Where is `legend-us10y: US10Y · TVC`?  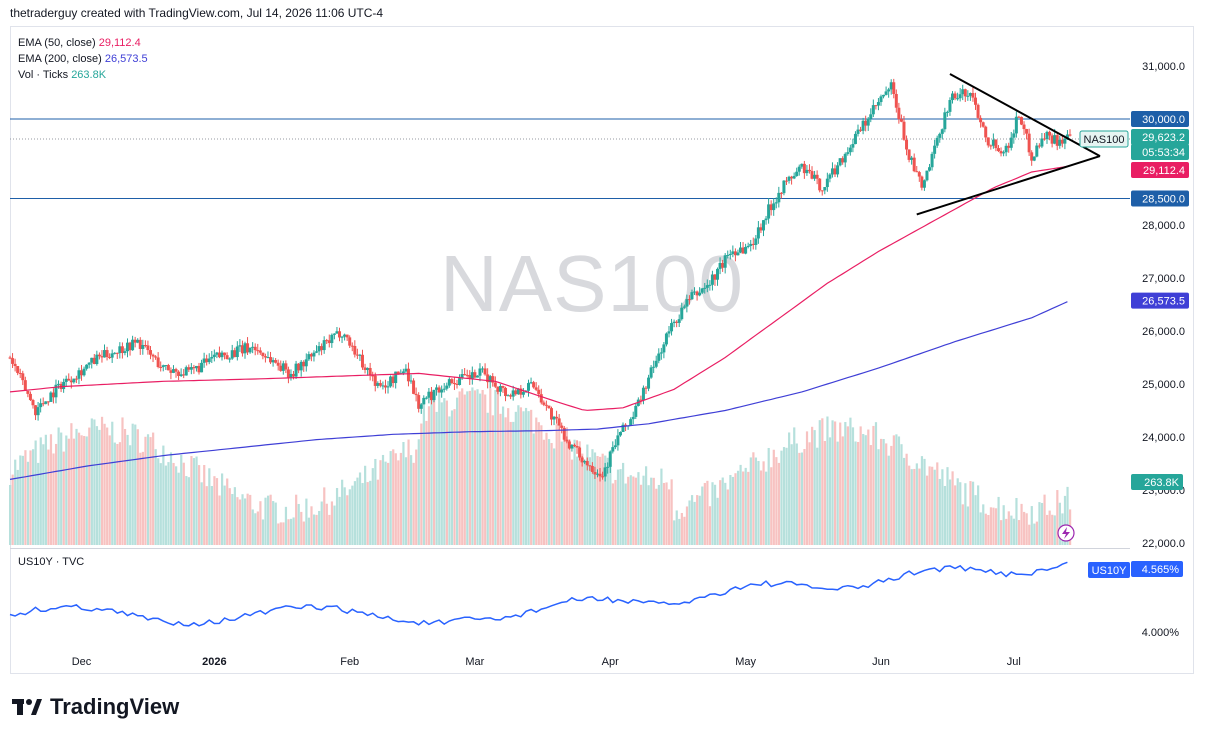 legend-us10y: US10Y · TVC is located at coordinates (51, 562).